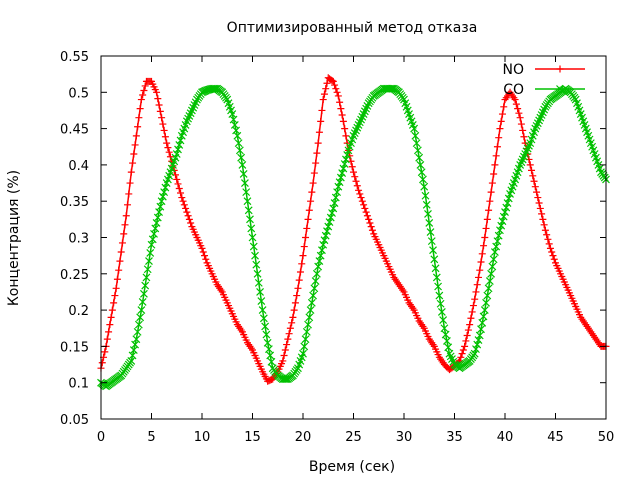 This screenshot has width=640, height=480. What do you see at coordinates (352, 28) in the screenshot?
I see `chart-title: Оптимизированный метод отказа` at bounding box center [352, 28].